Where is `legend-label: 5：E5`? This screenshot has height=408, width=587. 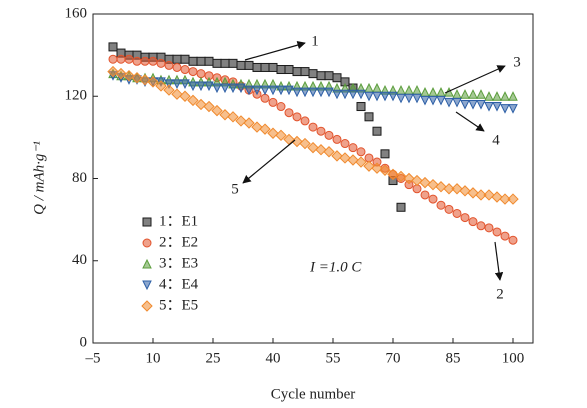
legend-label: 5：E5 is located at coordinates (178, 305).